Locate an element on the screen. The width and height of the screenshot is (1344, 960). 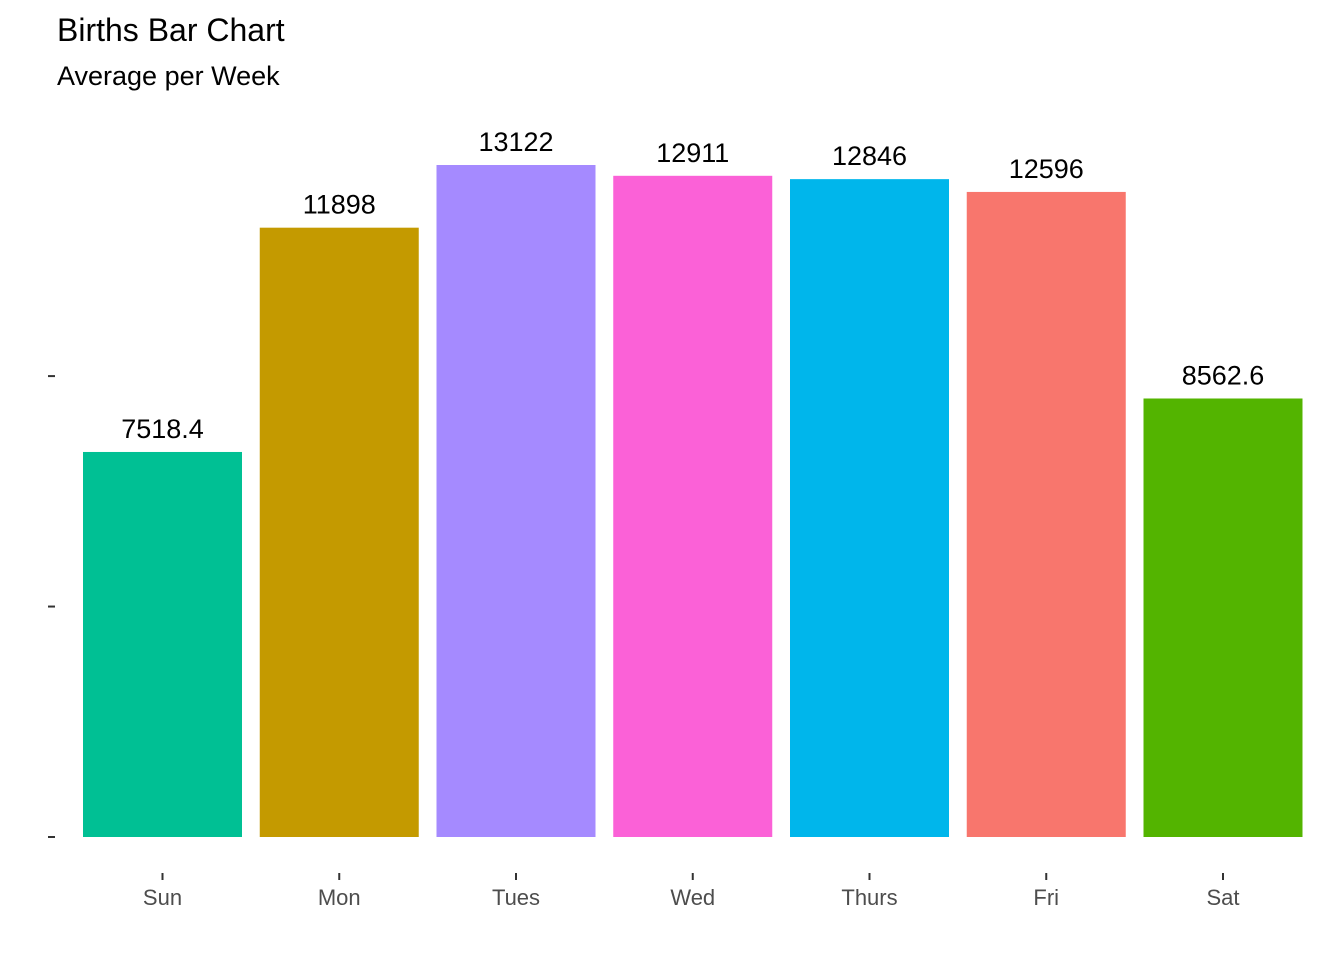
value-label-wed: 12911 is located at coordinates (692, 153).